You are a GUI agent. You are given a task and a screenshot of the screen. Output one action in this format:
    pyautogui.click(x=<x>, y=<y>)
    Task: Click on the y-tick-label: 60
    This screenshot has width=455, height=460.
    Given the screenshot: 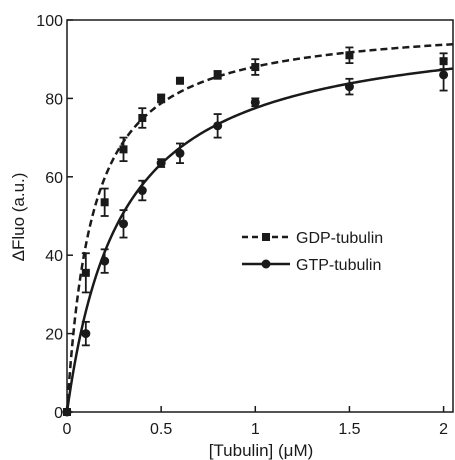 What is the action you would take?
    pyautogui.click(x=54, y=178)
    